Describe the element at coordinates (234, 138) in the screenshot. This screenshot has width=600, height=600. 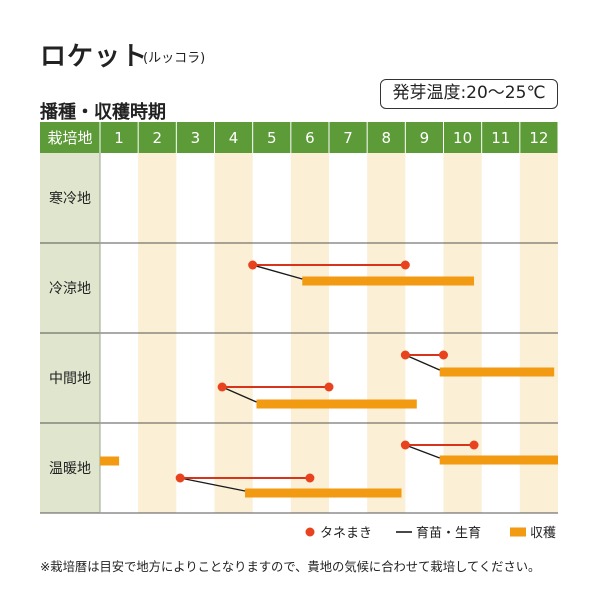
I see `month-label-4: 4` at that location.